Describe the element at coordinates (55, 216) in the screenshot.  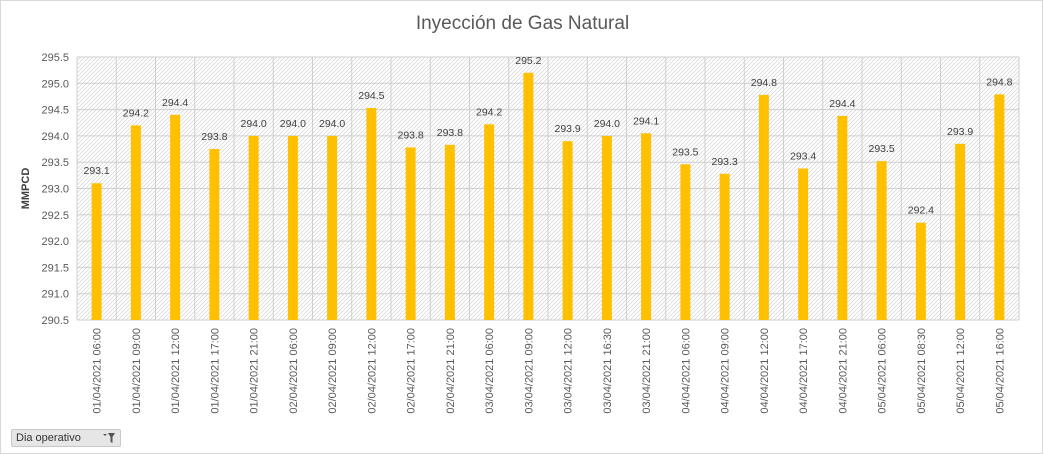
I see `y-tick-label: 292.5` at that location.